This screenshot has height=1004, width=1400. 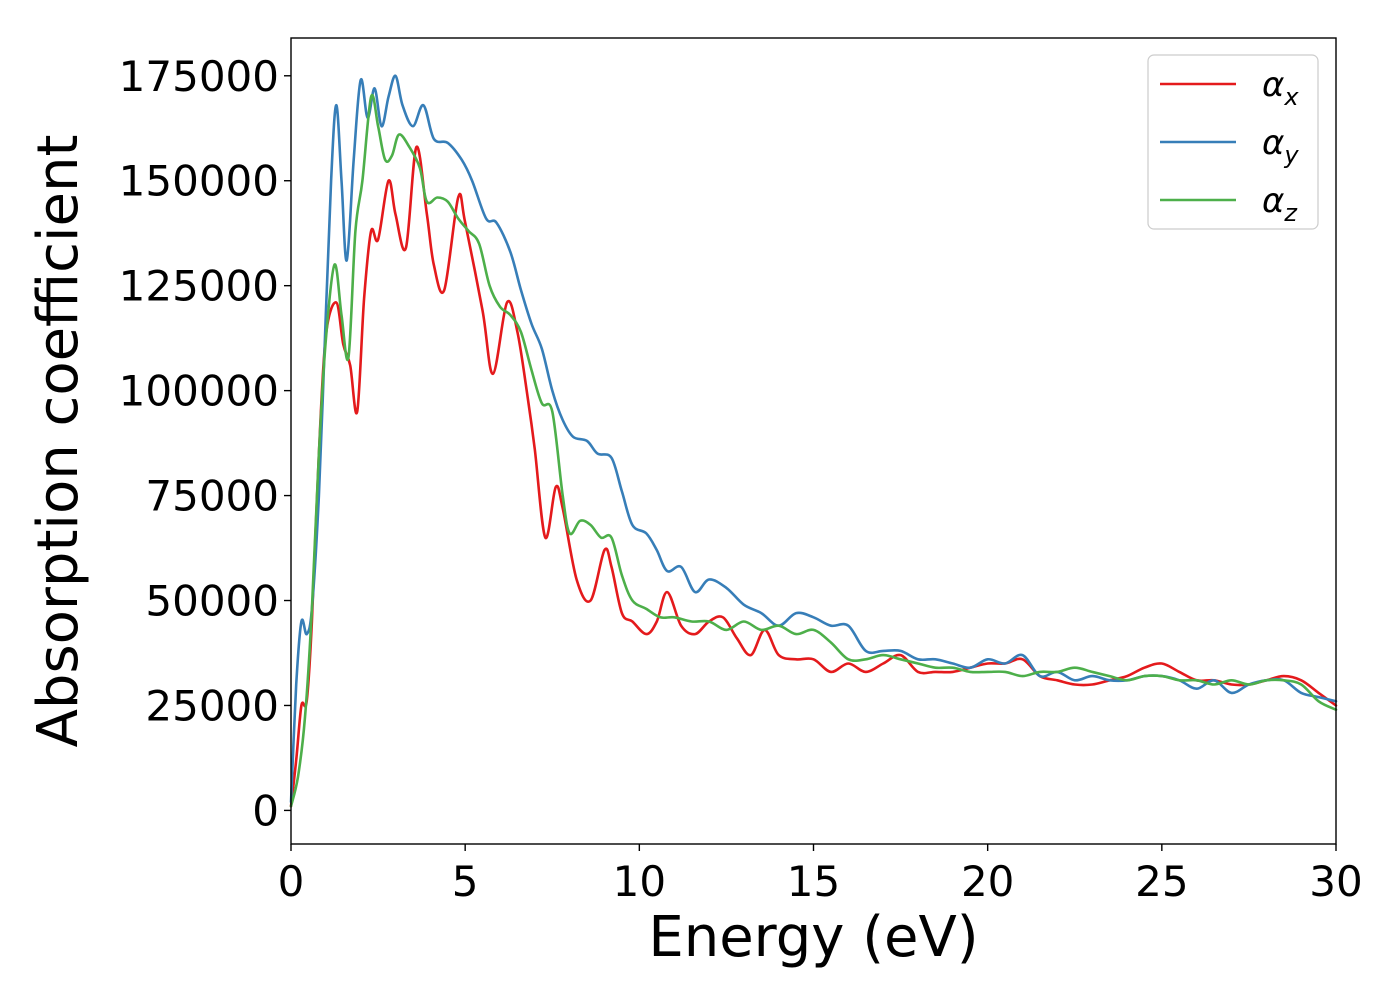 I want to click on legend: αx αy αz, so click(x=1233, y=142).